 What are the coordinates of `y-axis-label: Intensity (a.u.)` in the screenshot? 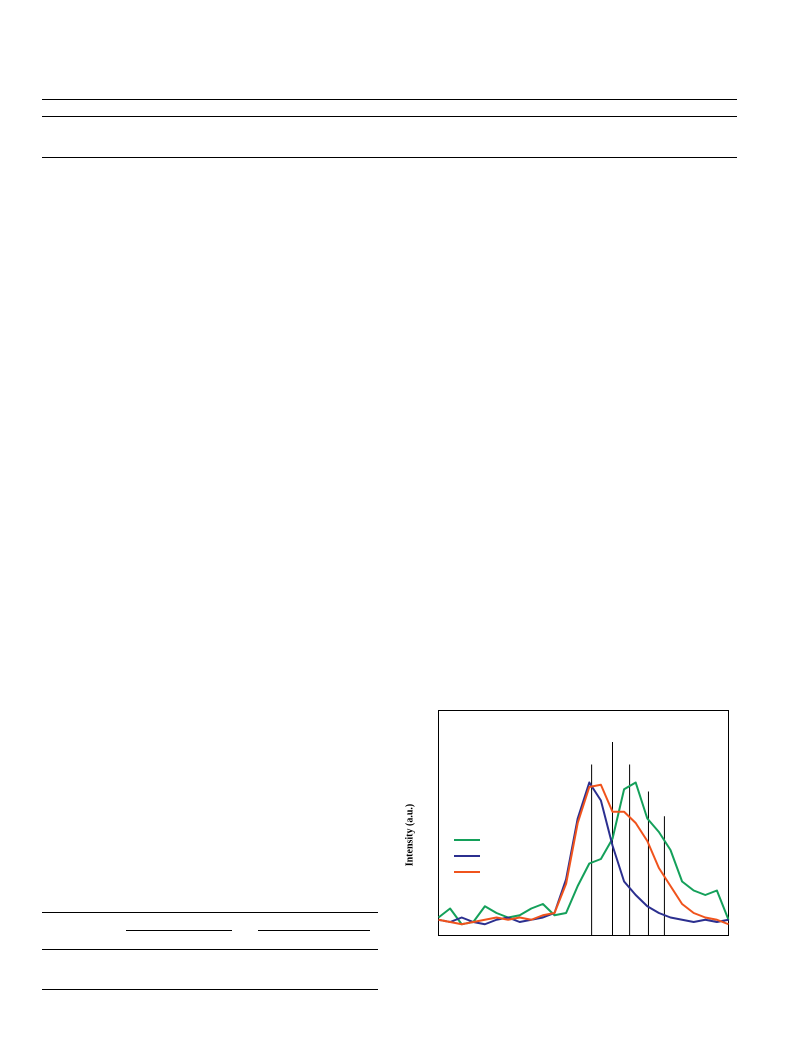 It's located at (409, 835).